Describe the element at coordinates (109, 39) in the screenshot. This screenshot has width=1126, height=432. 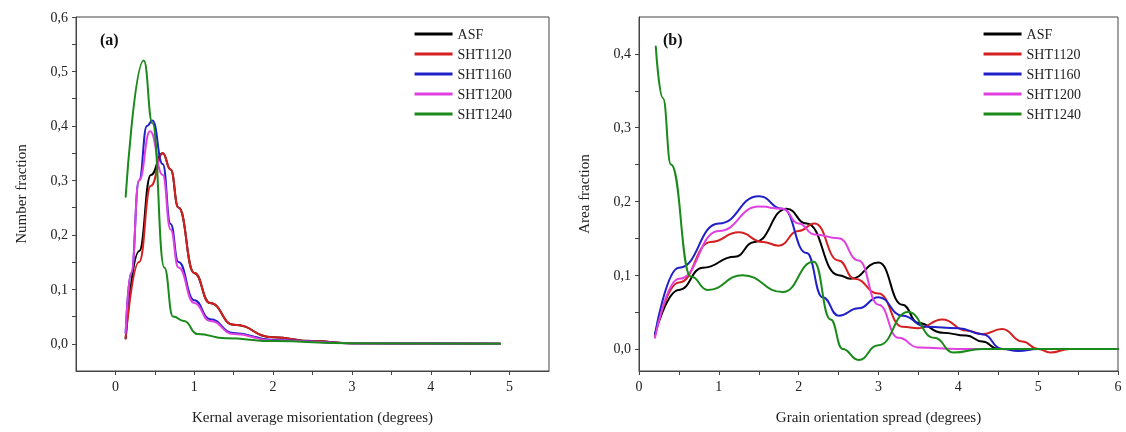
I see `text: (a)` at that location.